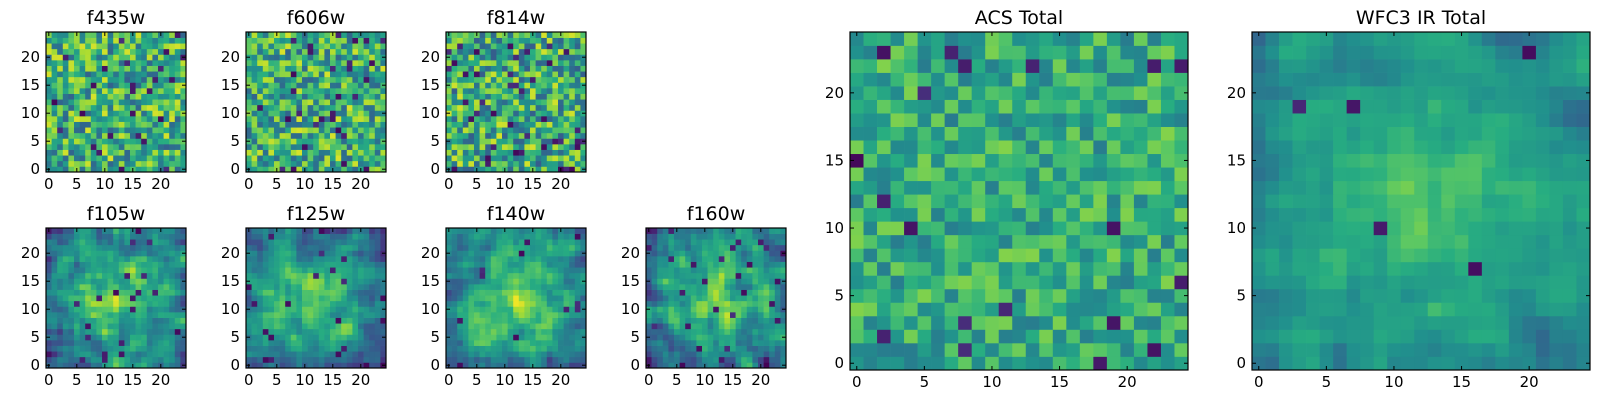 The height and width of the screenshot is (400, 1600). Describe the element at coordinates (560, 380) in the screenshot. I see `x-tick-label: 20` at that location.